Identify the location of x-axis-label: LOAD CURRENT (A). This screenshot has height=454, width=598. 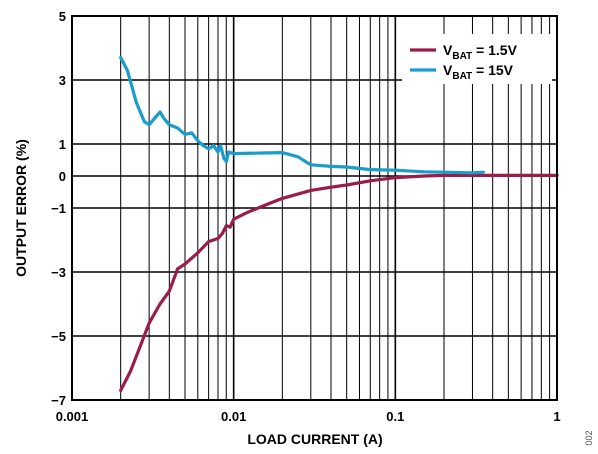
(314, 439).